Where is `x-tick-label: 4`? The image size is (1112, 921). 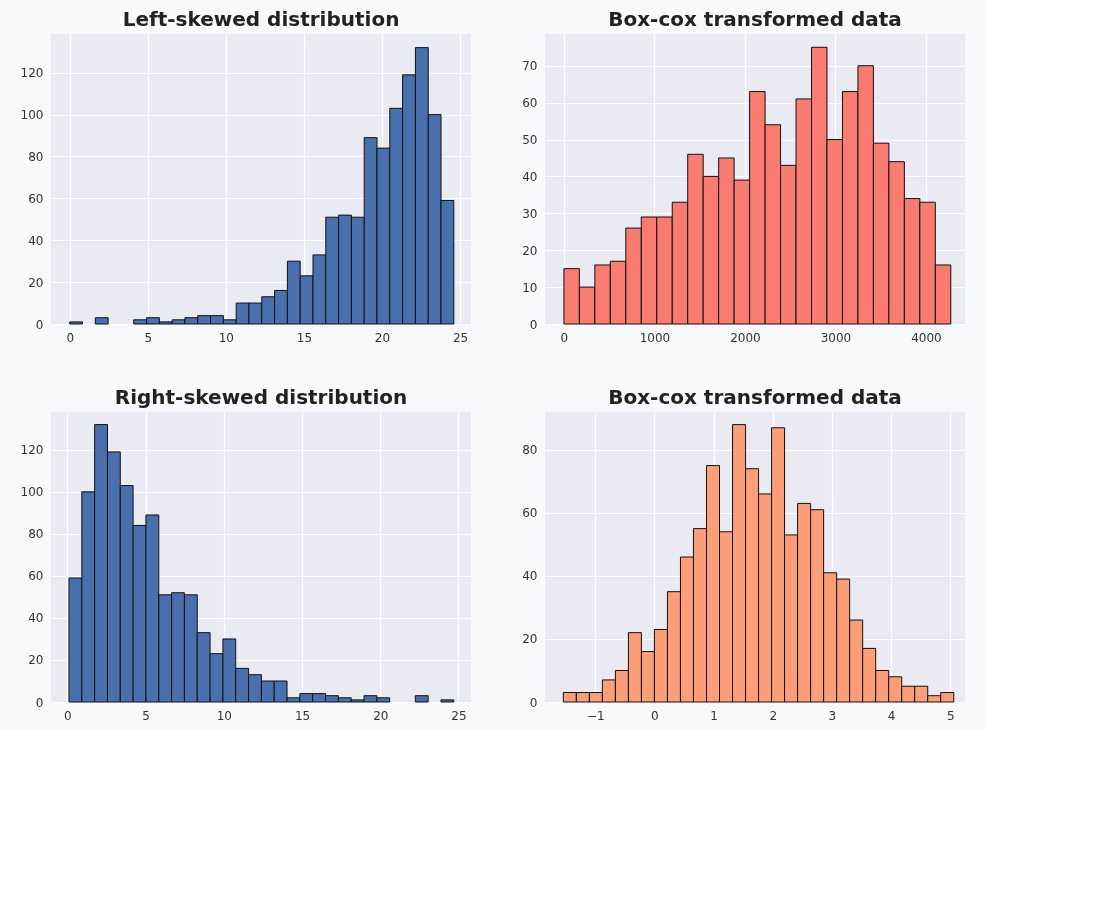
x-tick-label: 4 is located at coordinates (891, 715).